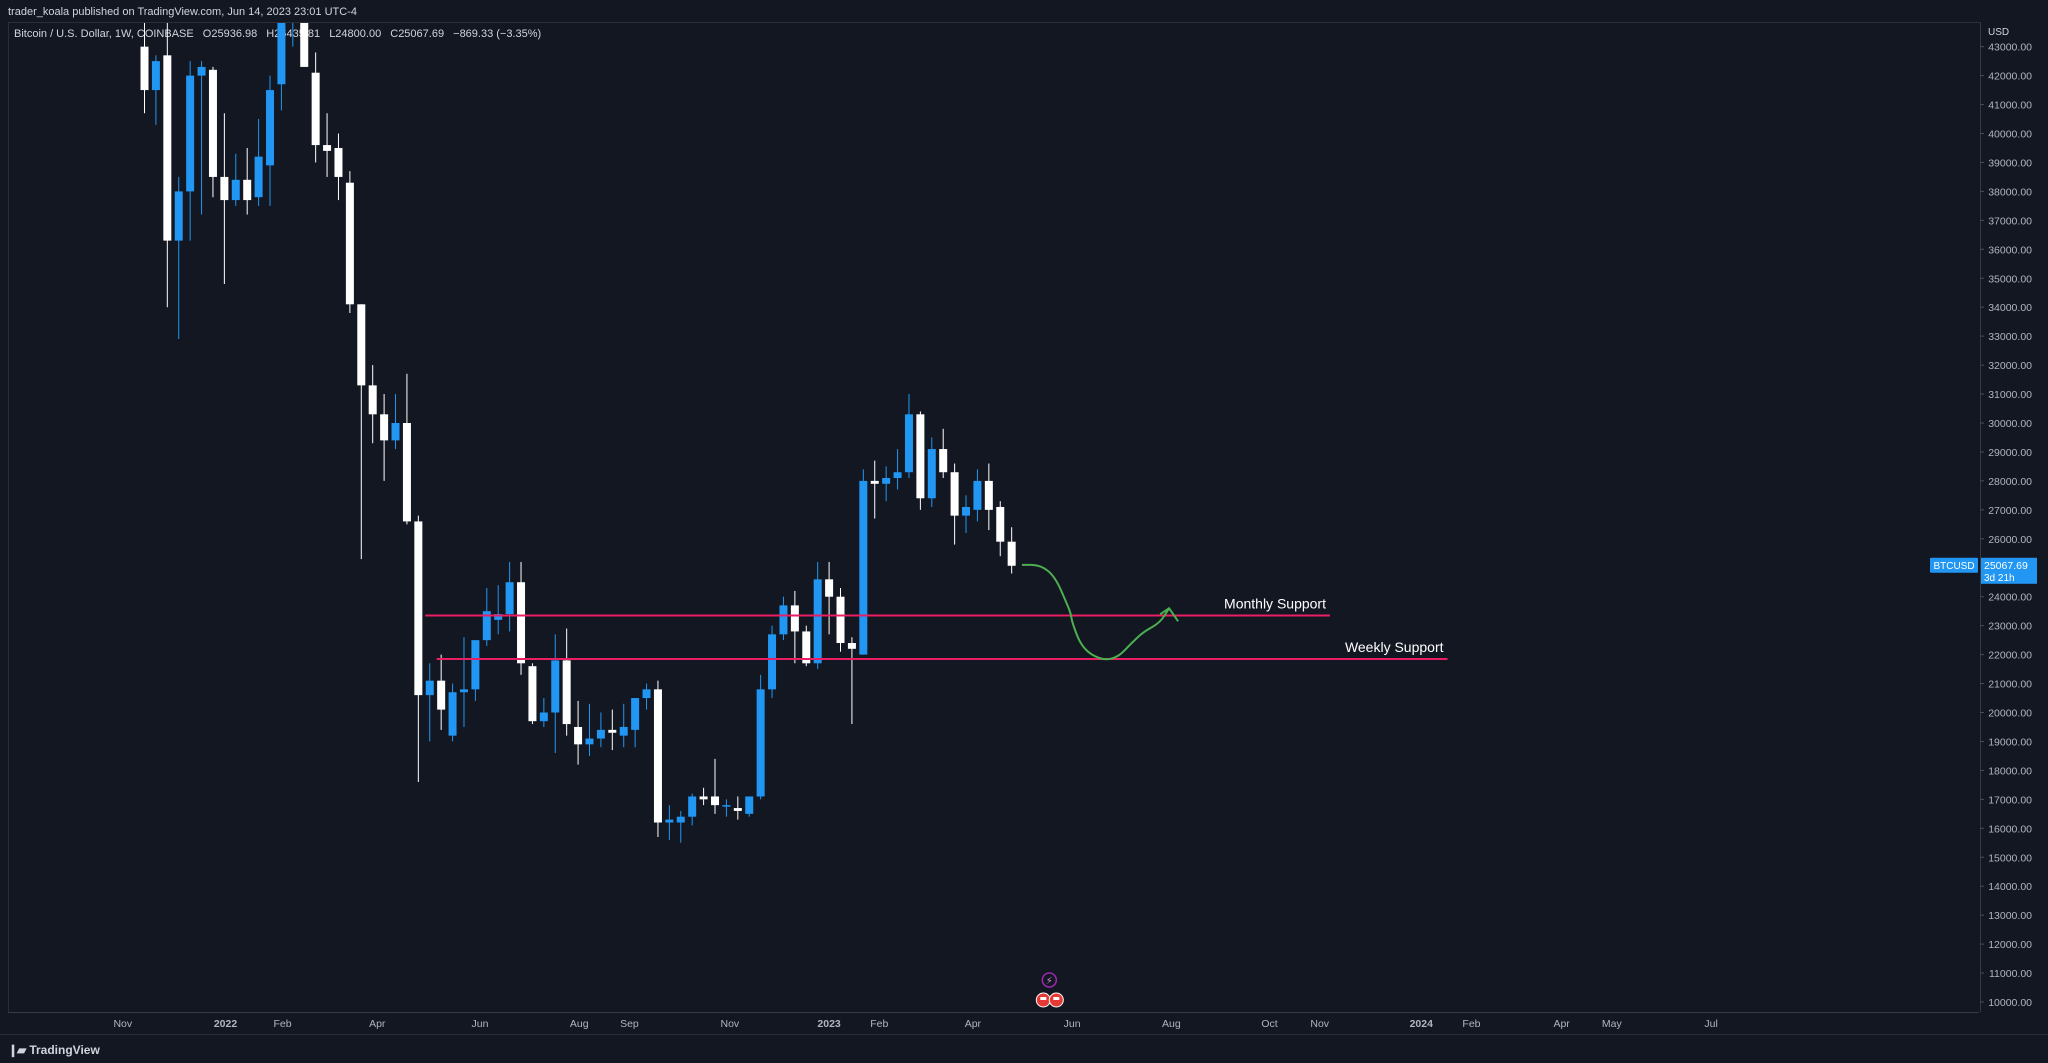 Image resolution: width=2048 pixels, height=1063 pixels. I want to click on price-tick-label: 29000.00, so click(2010, 453).